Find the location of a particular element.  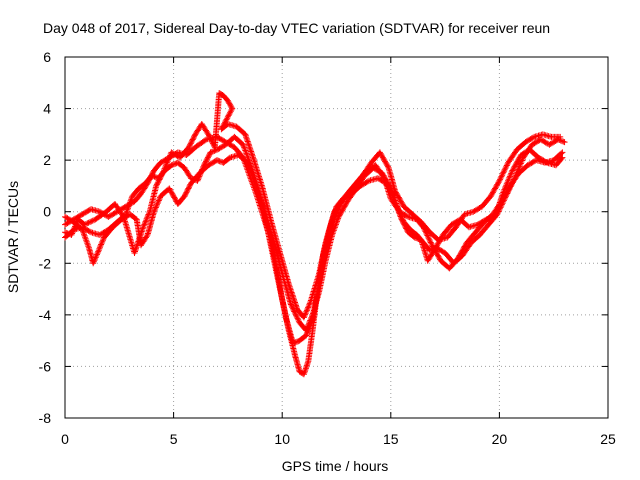

x-tick-label: 10 is located at coordinates (282, 439).